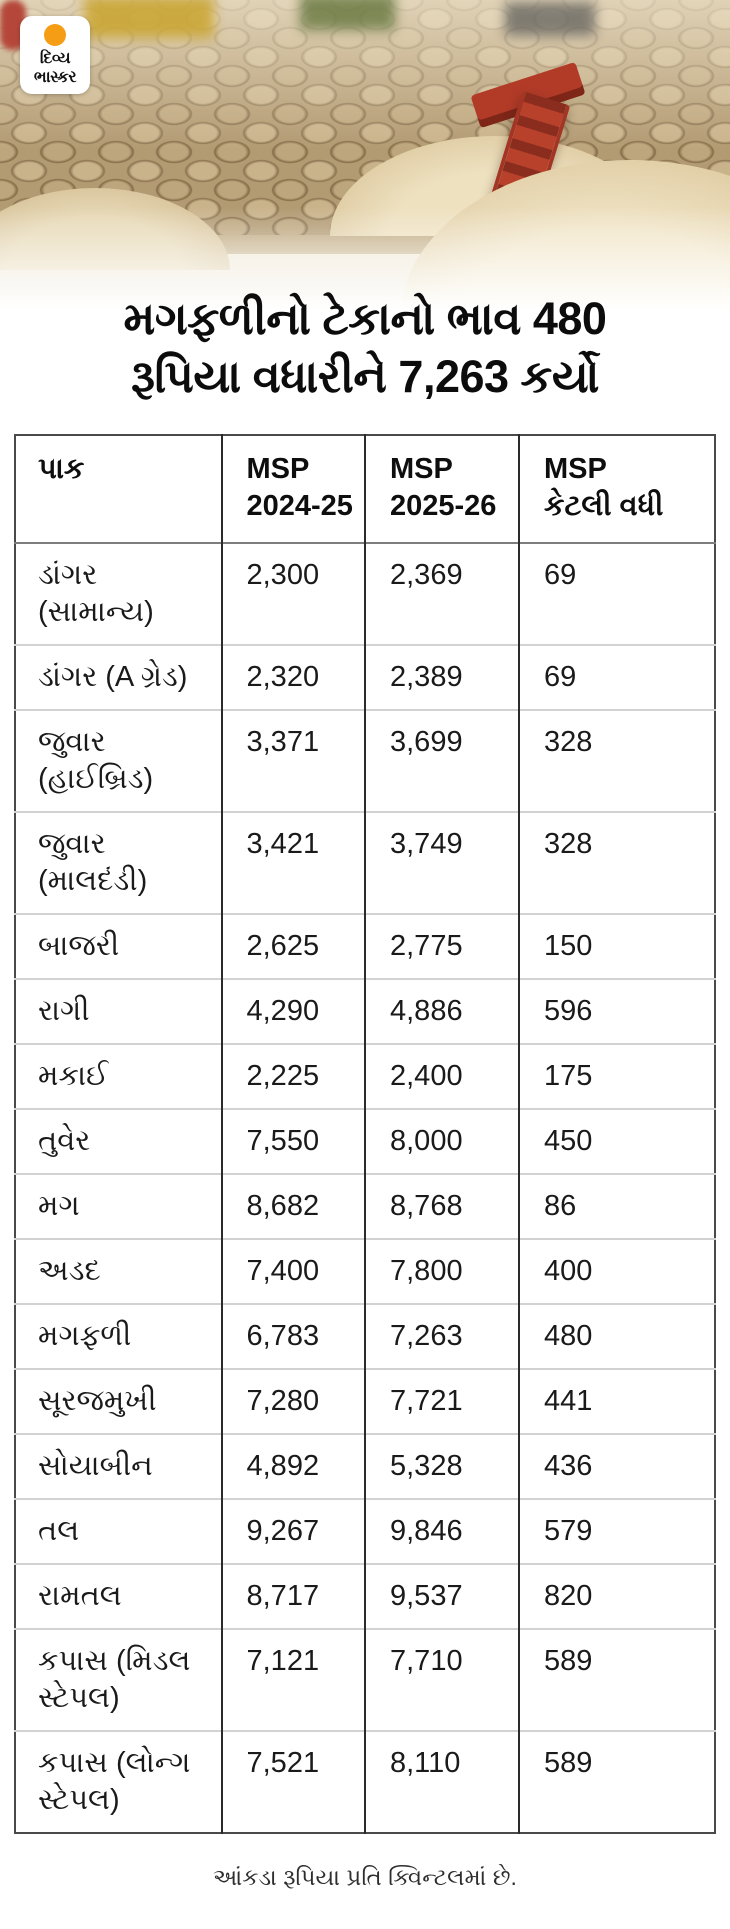 The width and height of the screenshot is (730, 1929). Describe the element at coordinates (59, 1206) in the screenshot. I see `crop-cell: મગ` at that location.